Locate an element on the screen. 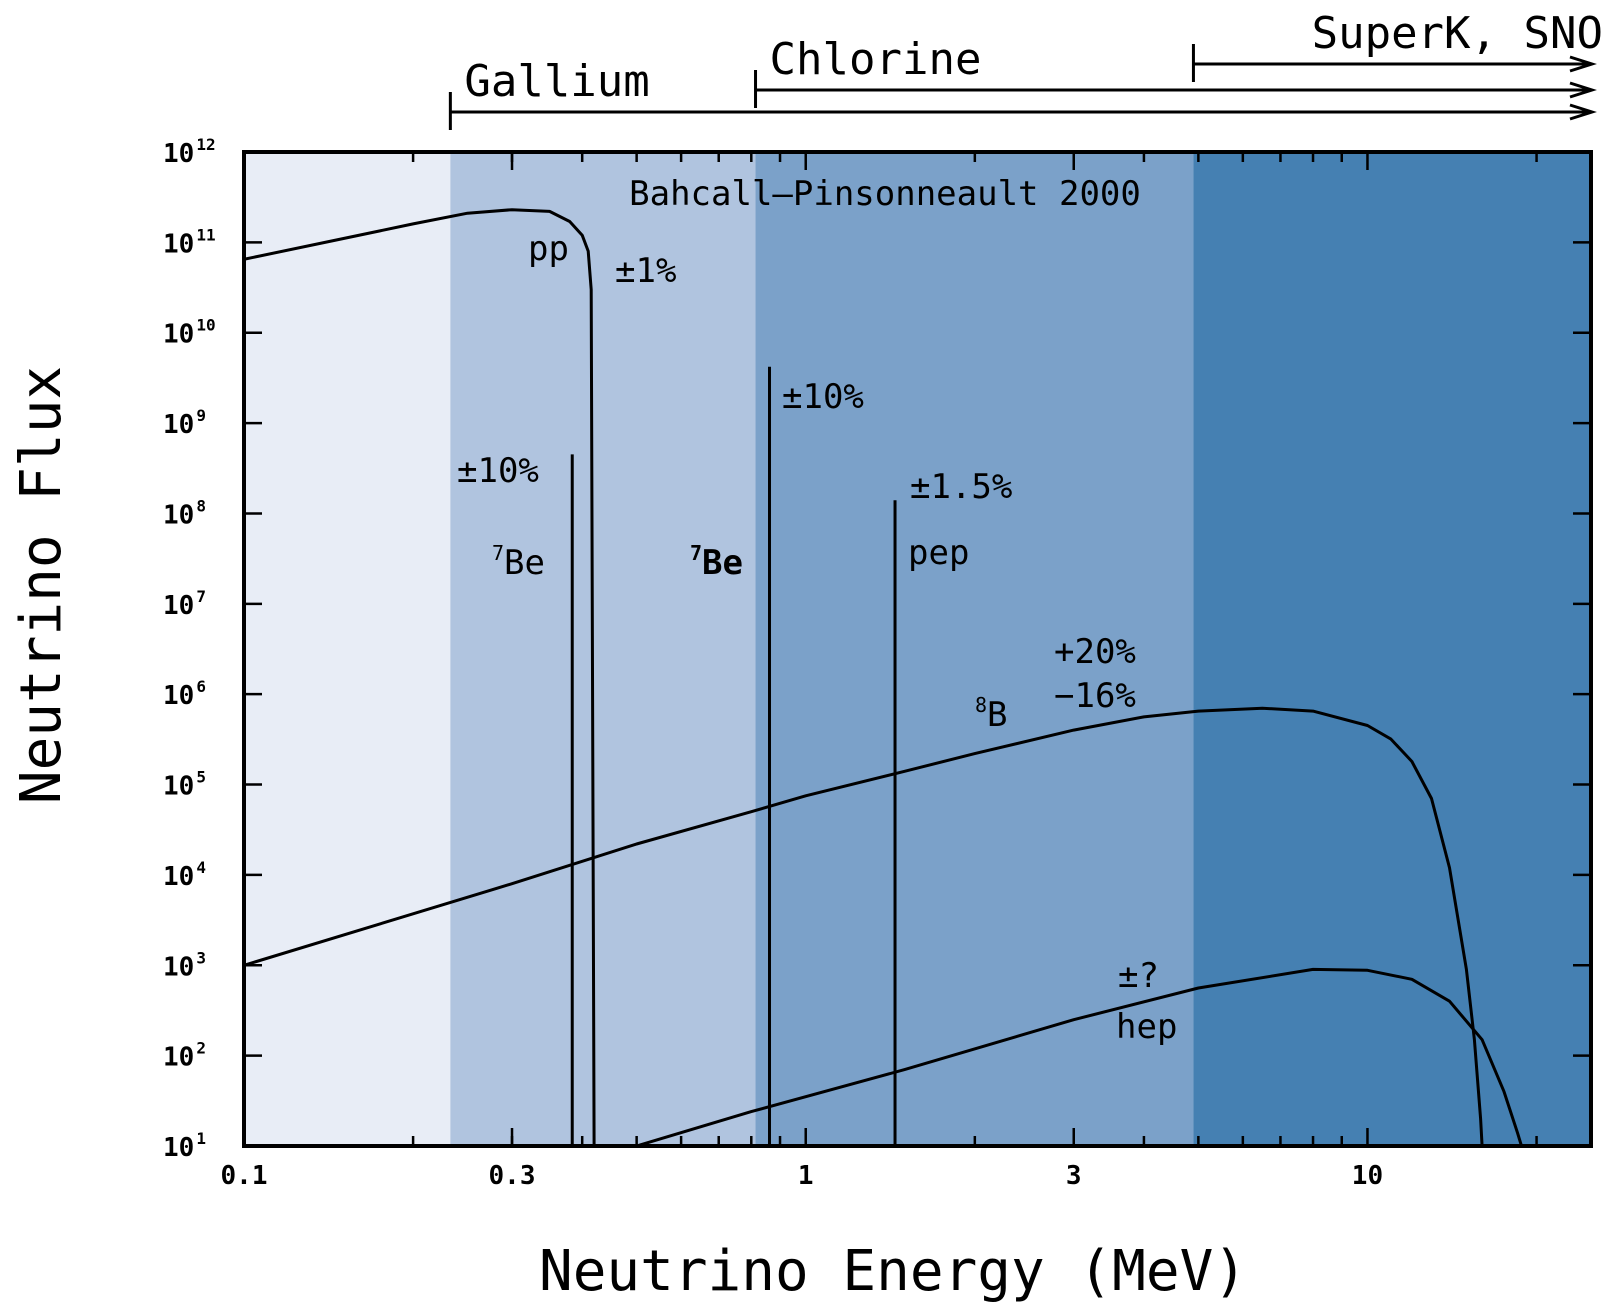 This screenshot has height=1303, width=1612. y-tick-label: 10 10 is located at coordinates (189, 333).